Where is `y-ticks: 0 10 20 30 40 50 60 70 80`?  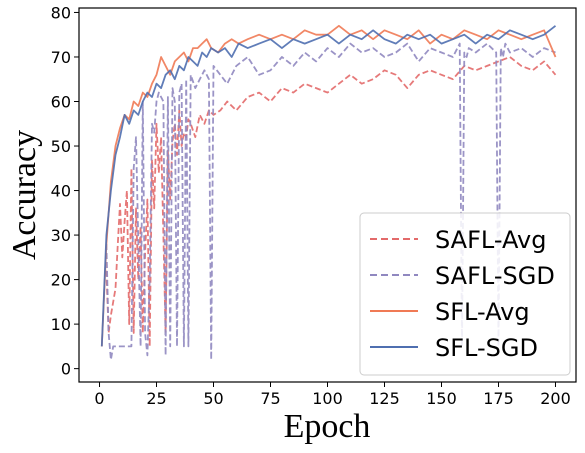 y-ticks: 0 10 20 30 40 50 60 70 80 is located at coordinates (65, 191).